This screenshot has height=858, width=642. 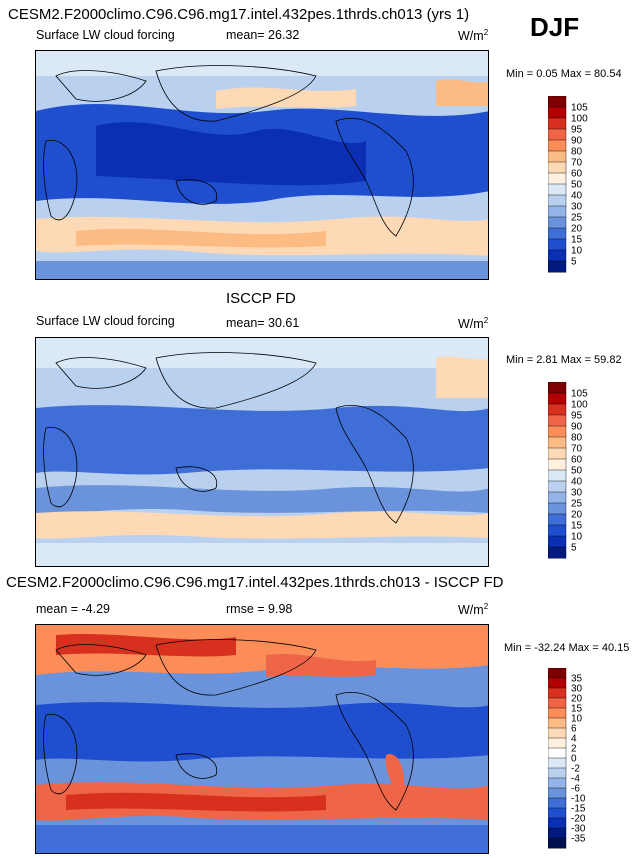 What do you see at coordinates (577, 449) in the screenshot?
I see `colorbar-tick-label: 70` at bounding box center [577, 449].